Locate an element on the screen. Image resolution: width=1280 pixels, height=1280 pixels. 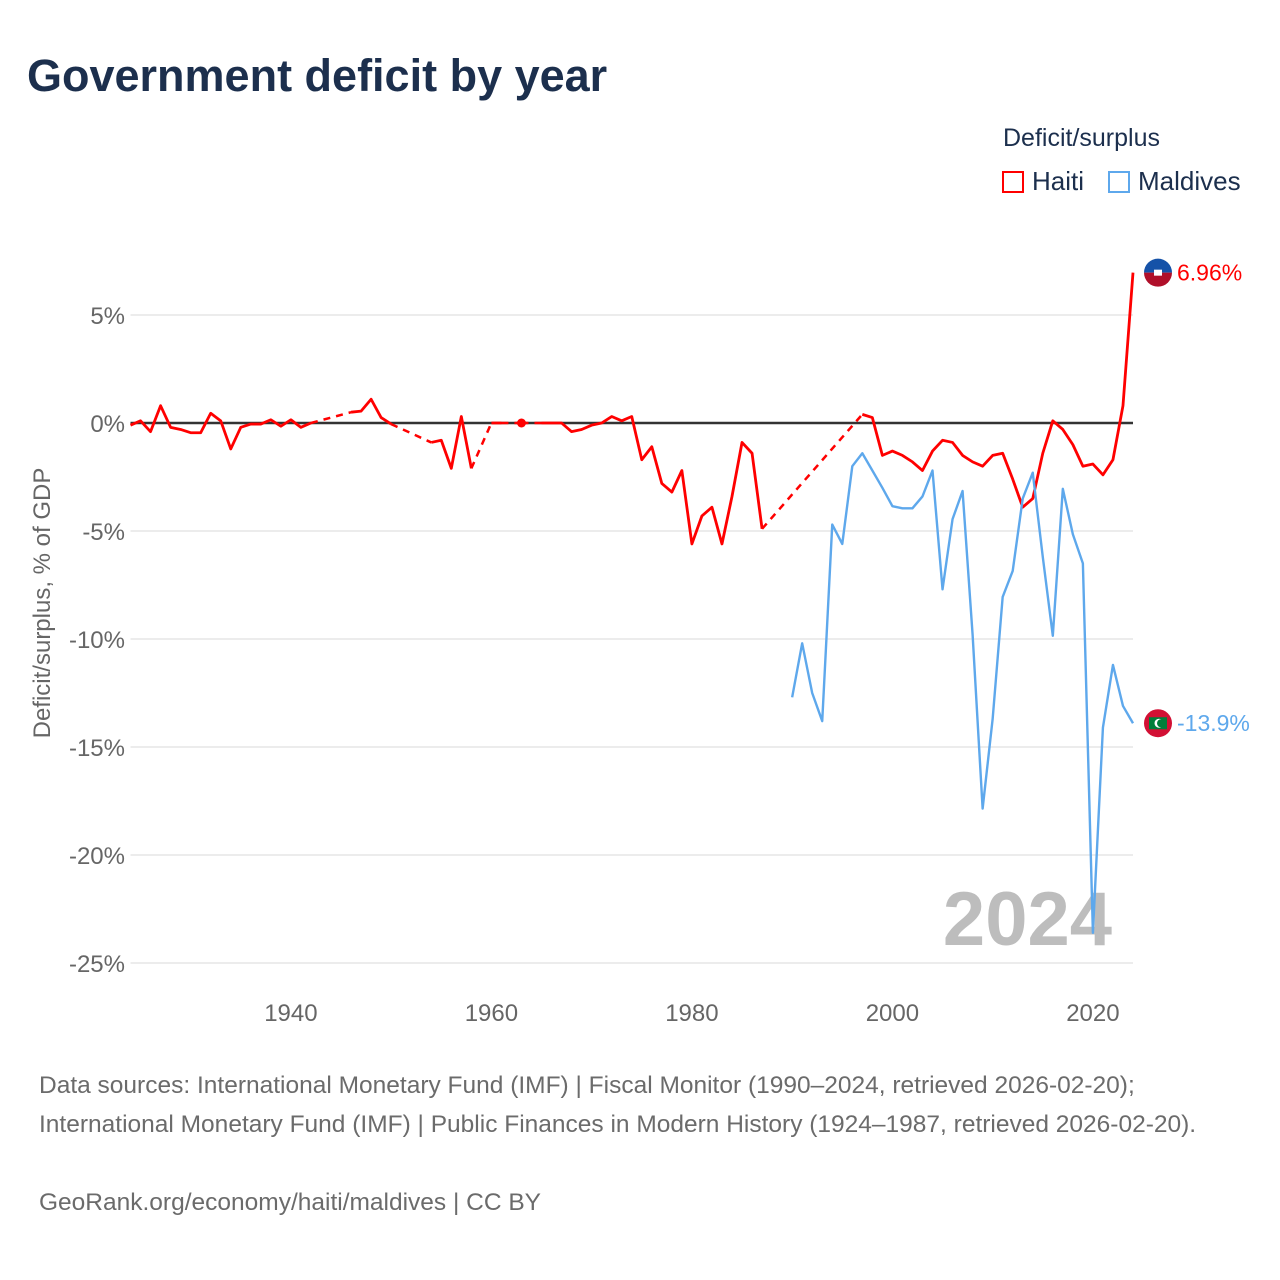
flag-haiti-icon is located at coordinates (1158, 272).